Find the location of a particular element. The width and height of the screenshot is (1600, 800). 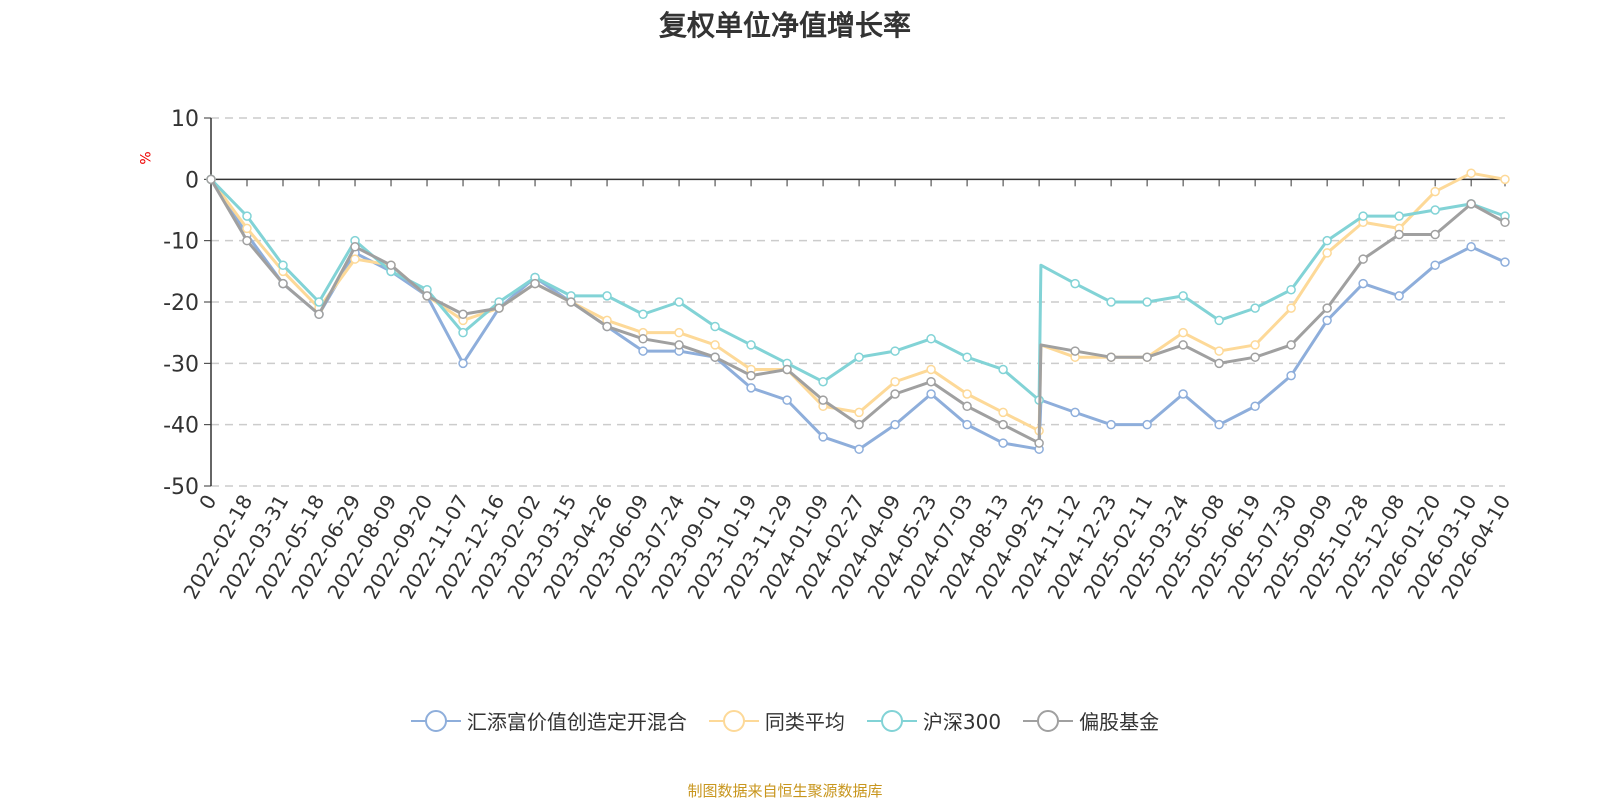

legend: 汇添富价值创造定开混合 同类平均 沪深300 偏股基金 is located at coordinates (785, 720).